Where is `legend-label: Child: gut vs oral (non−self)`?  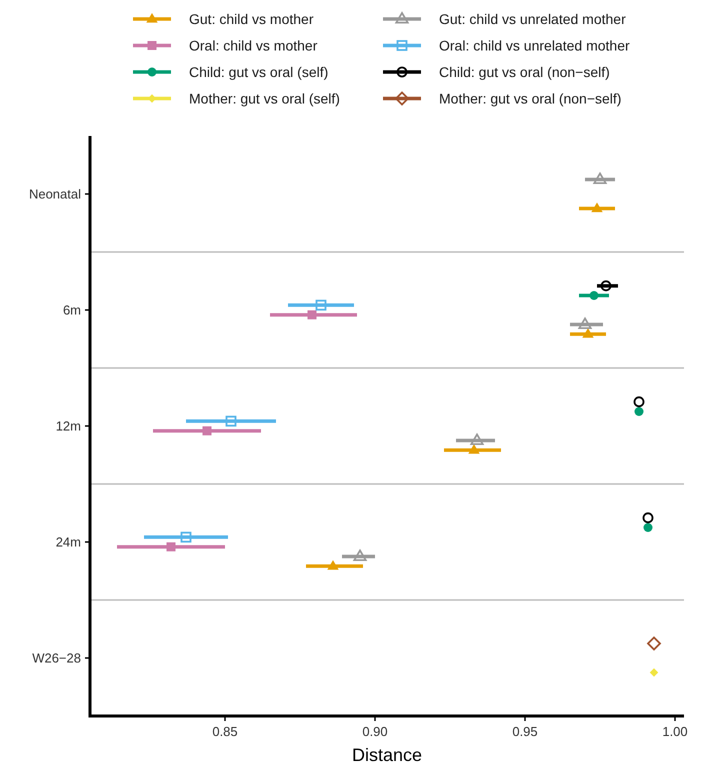
legend-label: Child: gut vs oral (non−self) is located at coordinates (524, 72).